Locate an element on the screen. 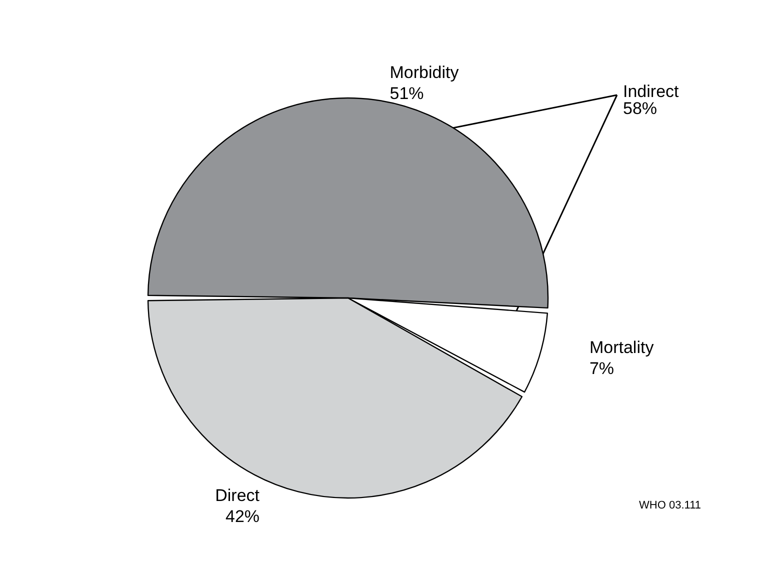 The width and height of the screenshot is (769, 574). slice-label: Morbidity is located at coordinates (425, 72).